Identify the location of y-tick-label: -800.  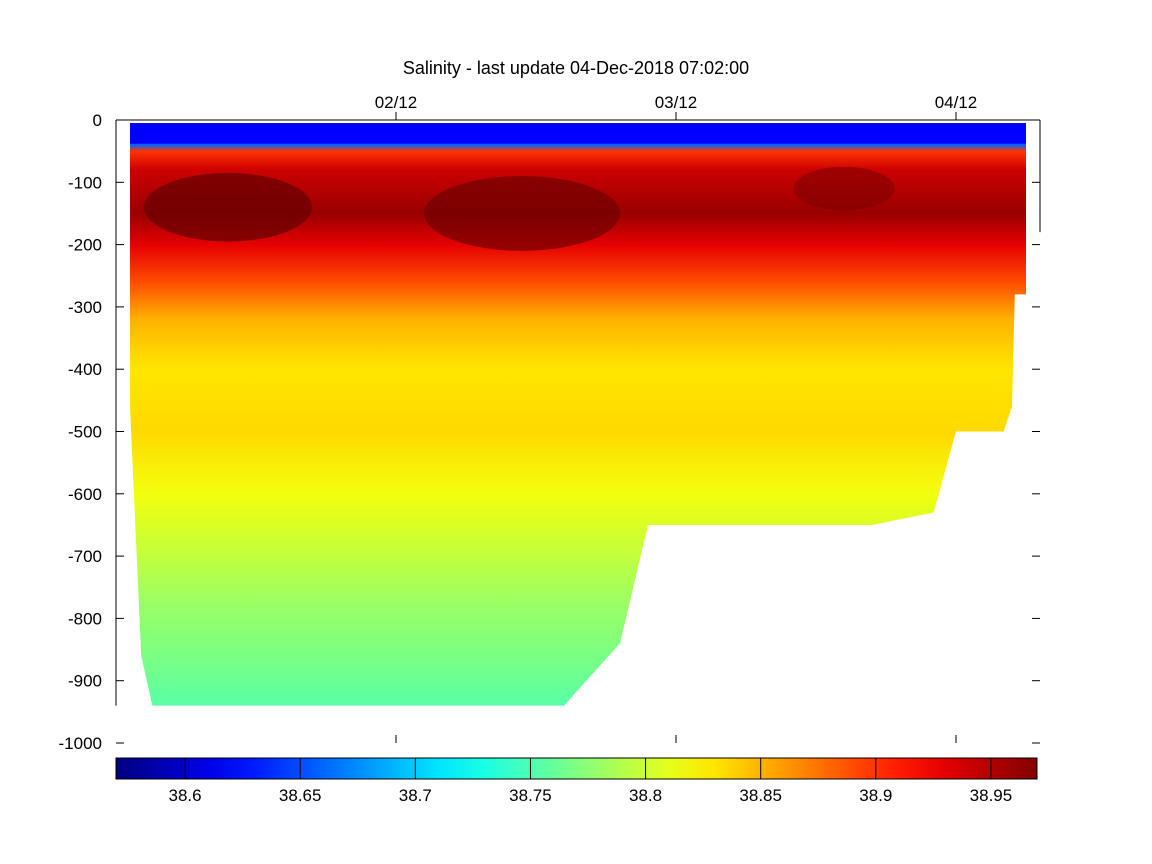
(85, 618).